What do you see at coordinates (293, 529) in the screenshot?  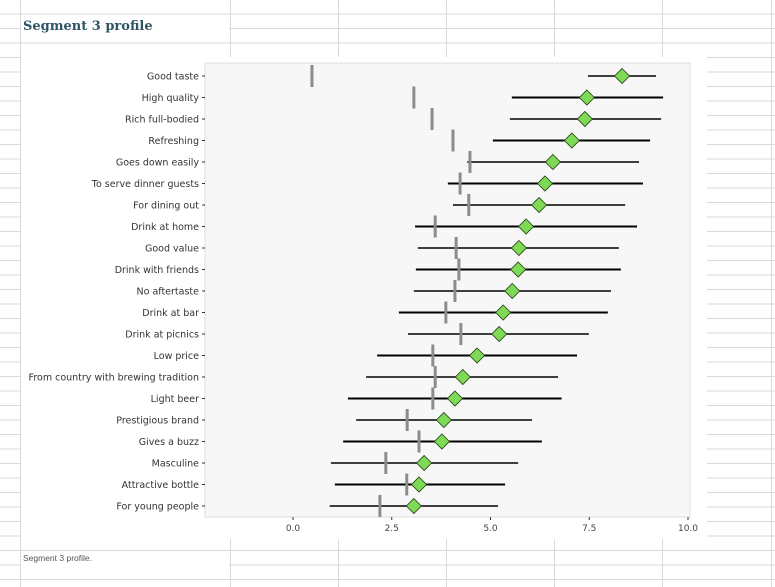 I see `x-tick-label: 0.0` at bounding box center [293, 529].